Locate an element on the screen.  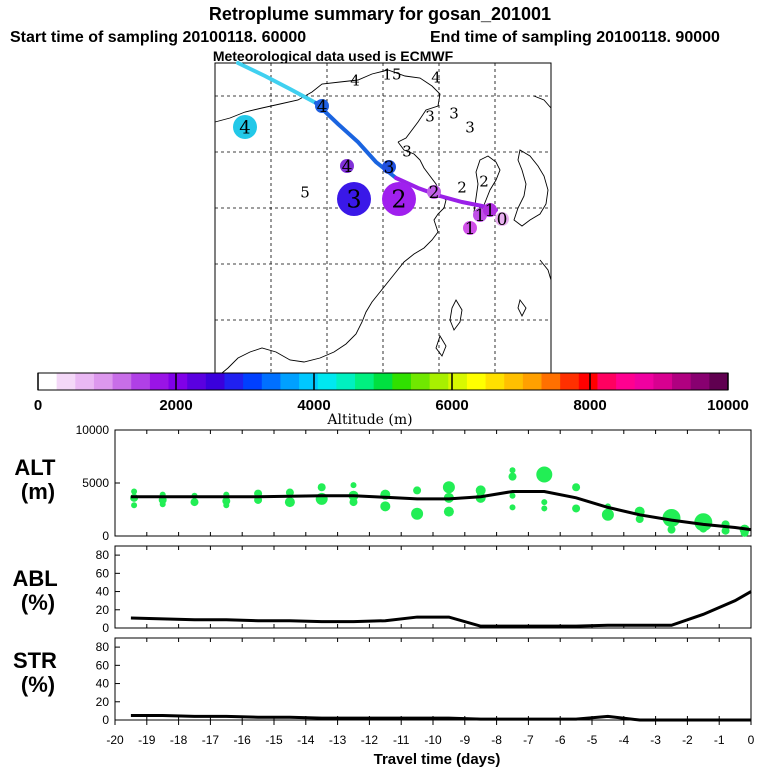
colorbar-tick-label: 6000 is located at coordinates (451, 405).